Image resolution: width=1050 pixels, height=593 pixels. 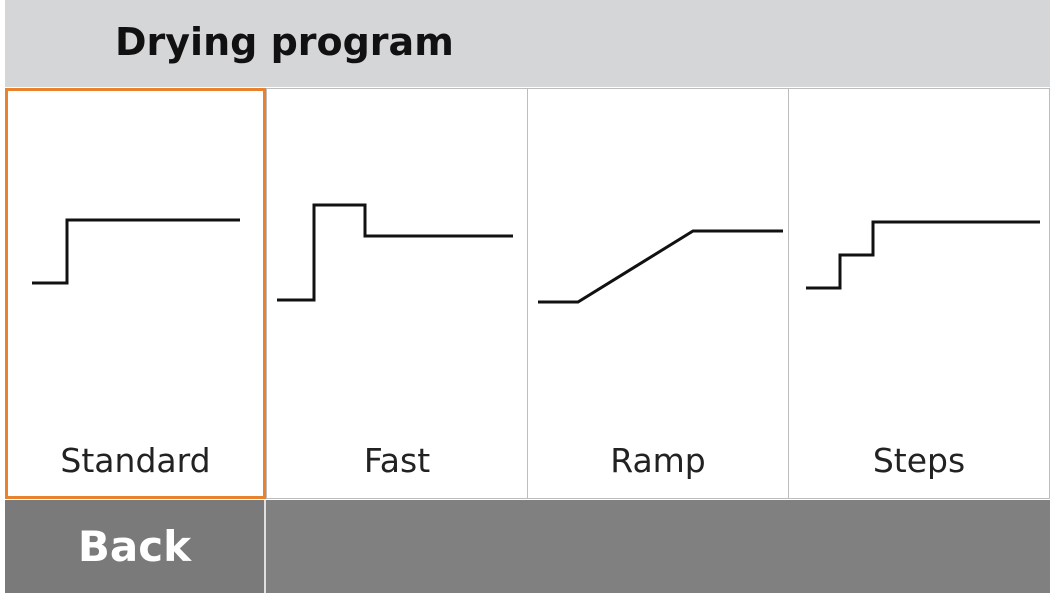 I want to click on title: Drying program, so click(x=284, y=42).